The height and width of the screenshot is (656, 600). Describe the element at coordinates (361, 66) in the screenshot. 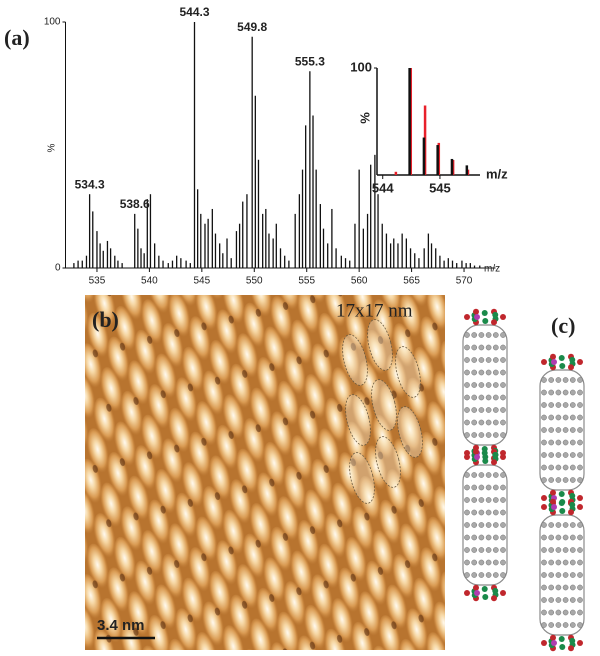

I see `y-tick-label: 100` at that location.